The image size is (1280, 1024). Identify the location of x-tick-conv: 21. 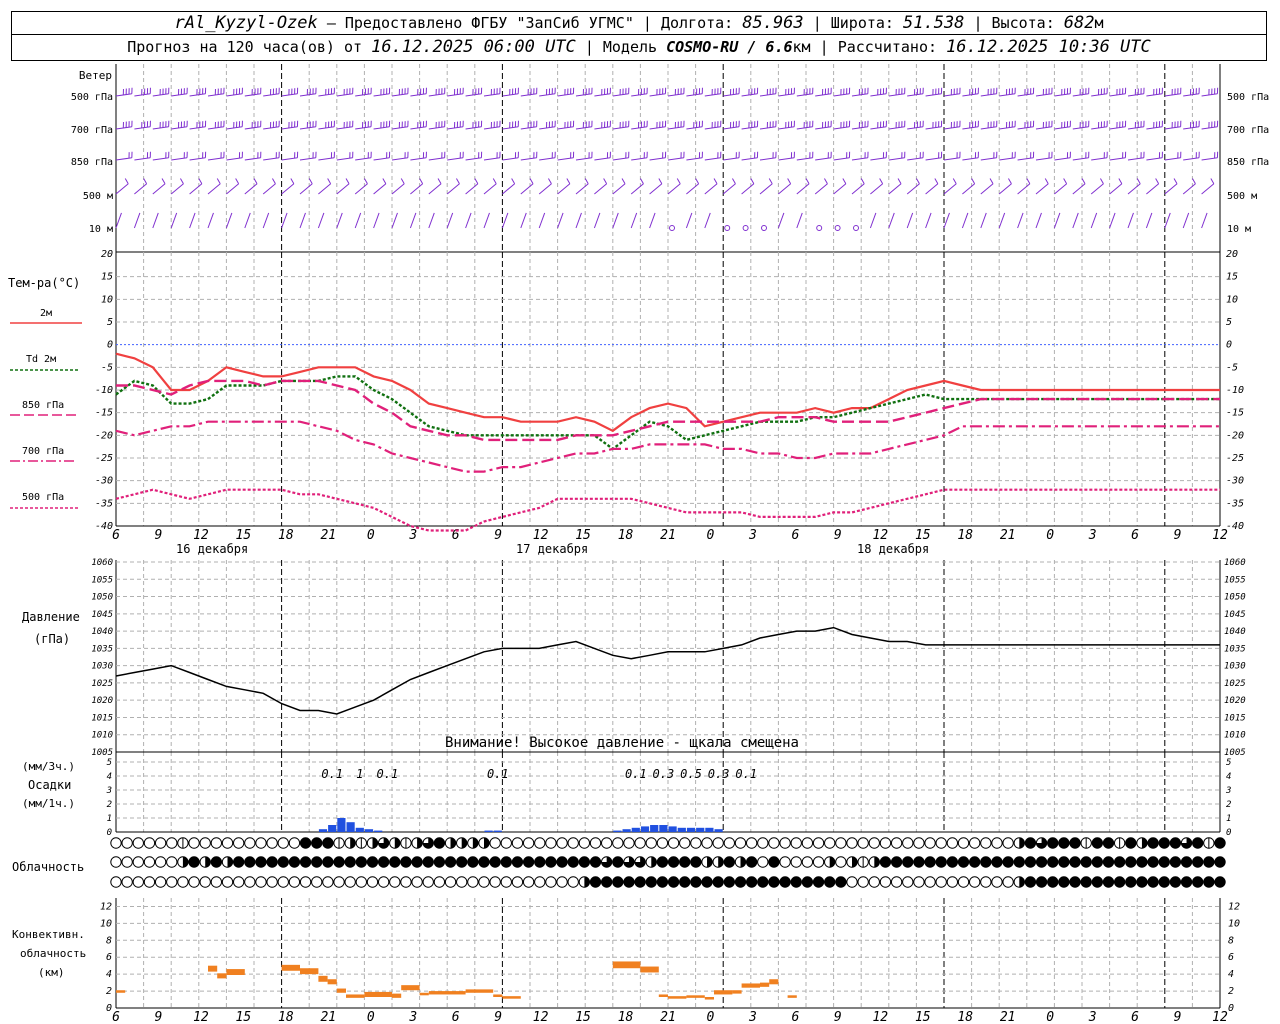
(1008, 1017).